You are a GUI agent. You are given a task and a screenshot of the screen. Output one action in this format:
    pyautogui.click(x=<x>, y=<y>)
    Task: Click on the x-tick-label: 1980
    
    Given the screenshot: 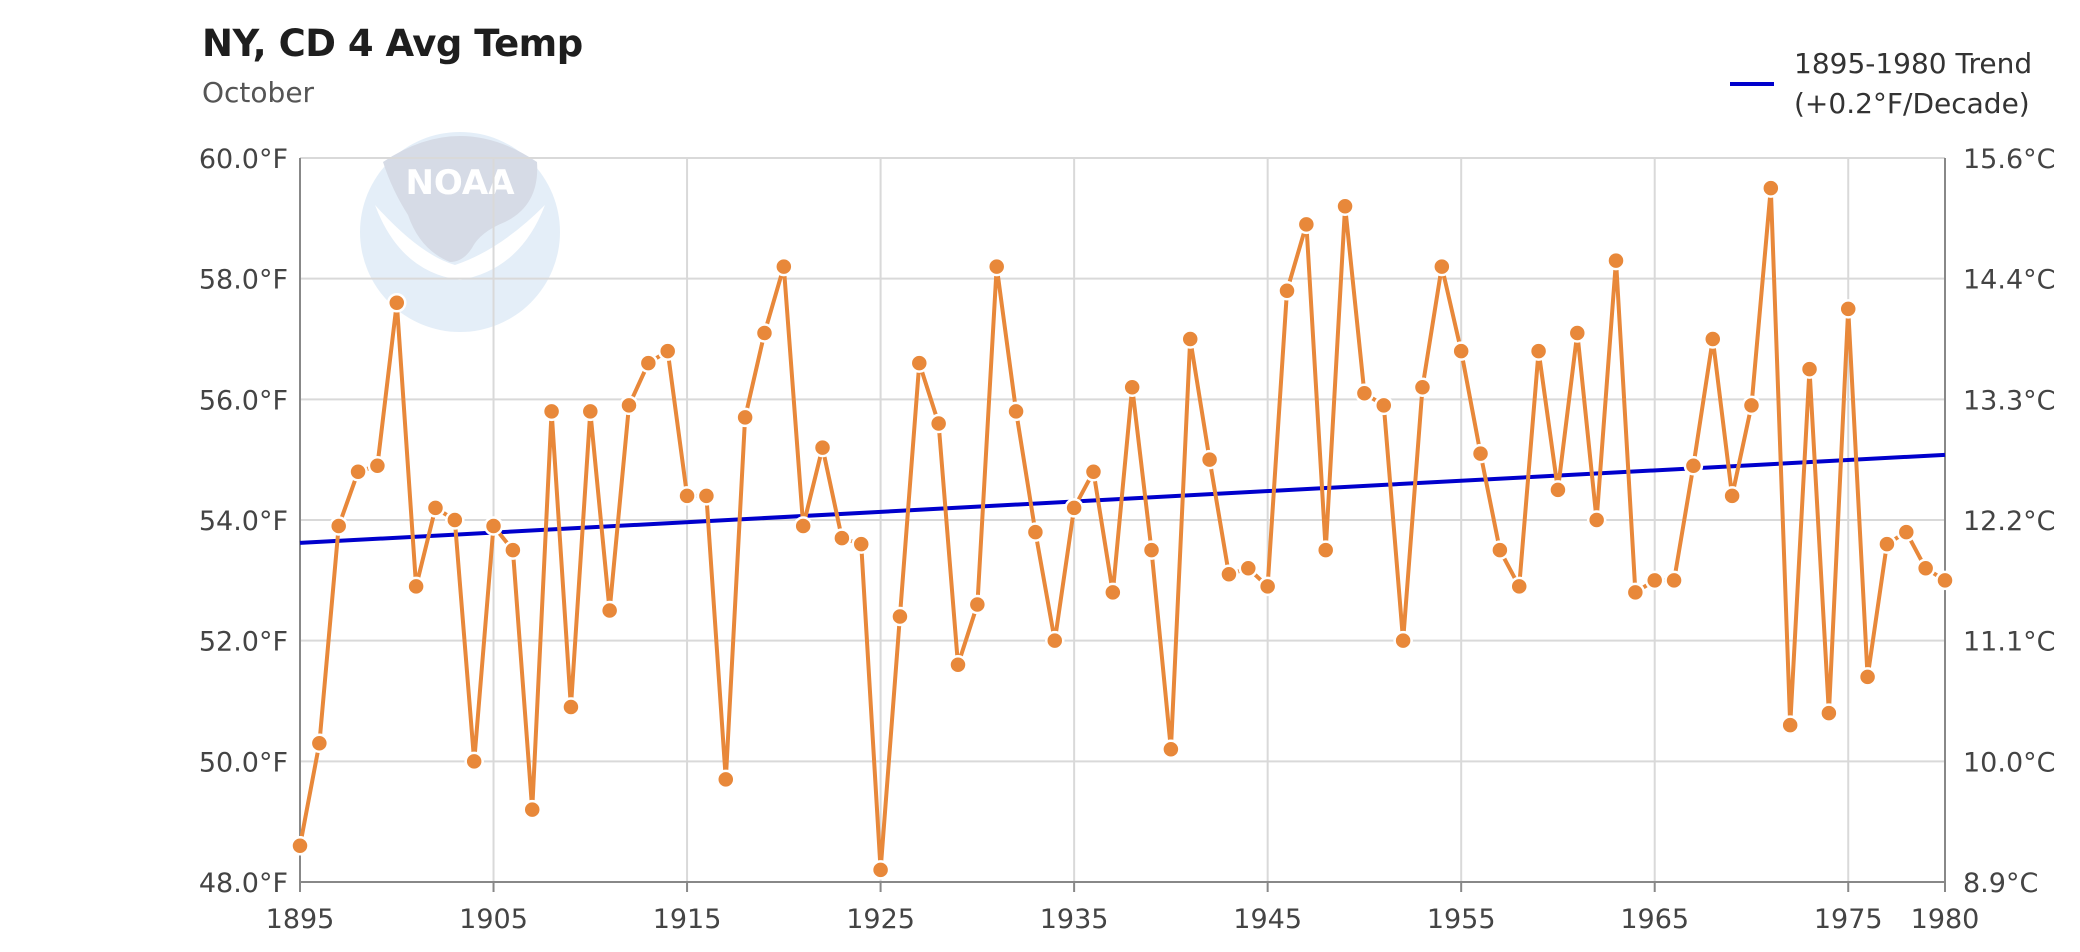 What is the action you would take?
    pyautogui.click(x=1945, y=919)
    